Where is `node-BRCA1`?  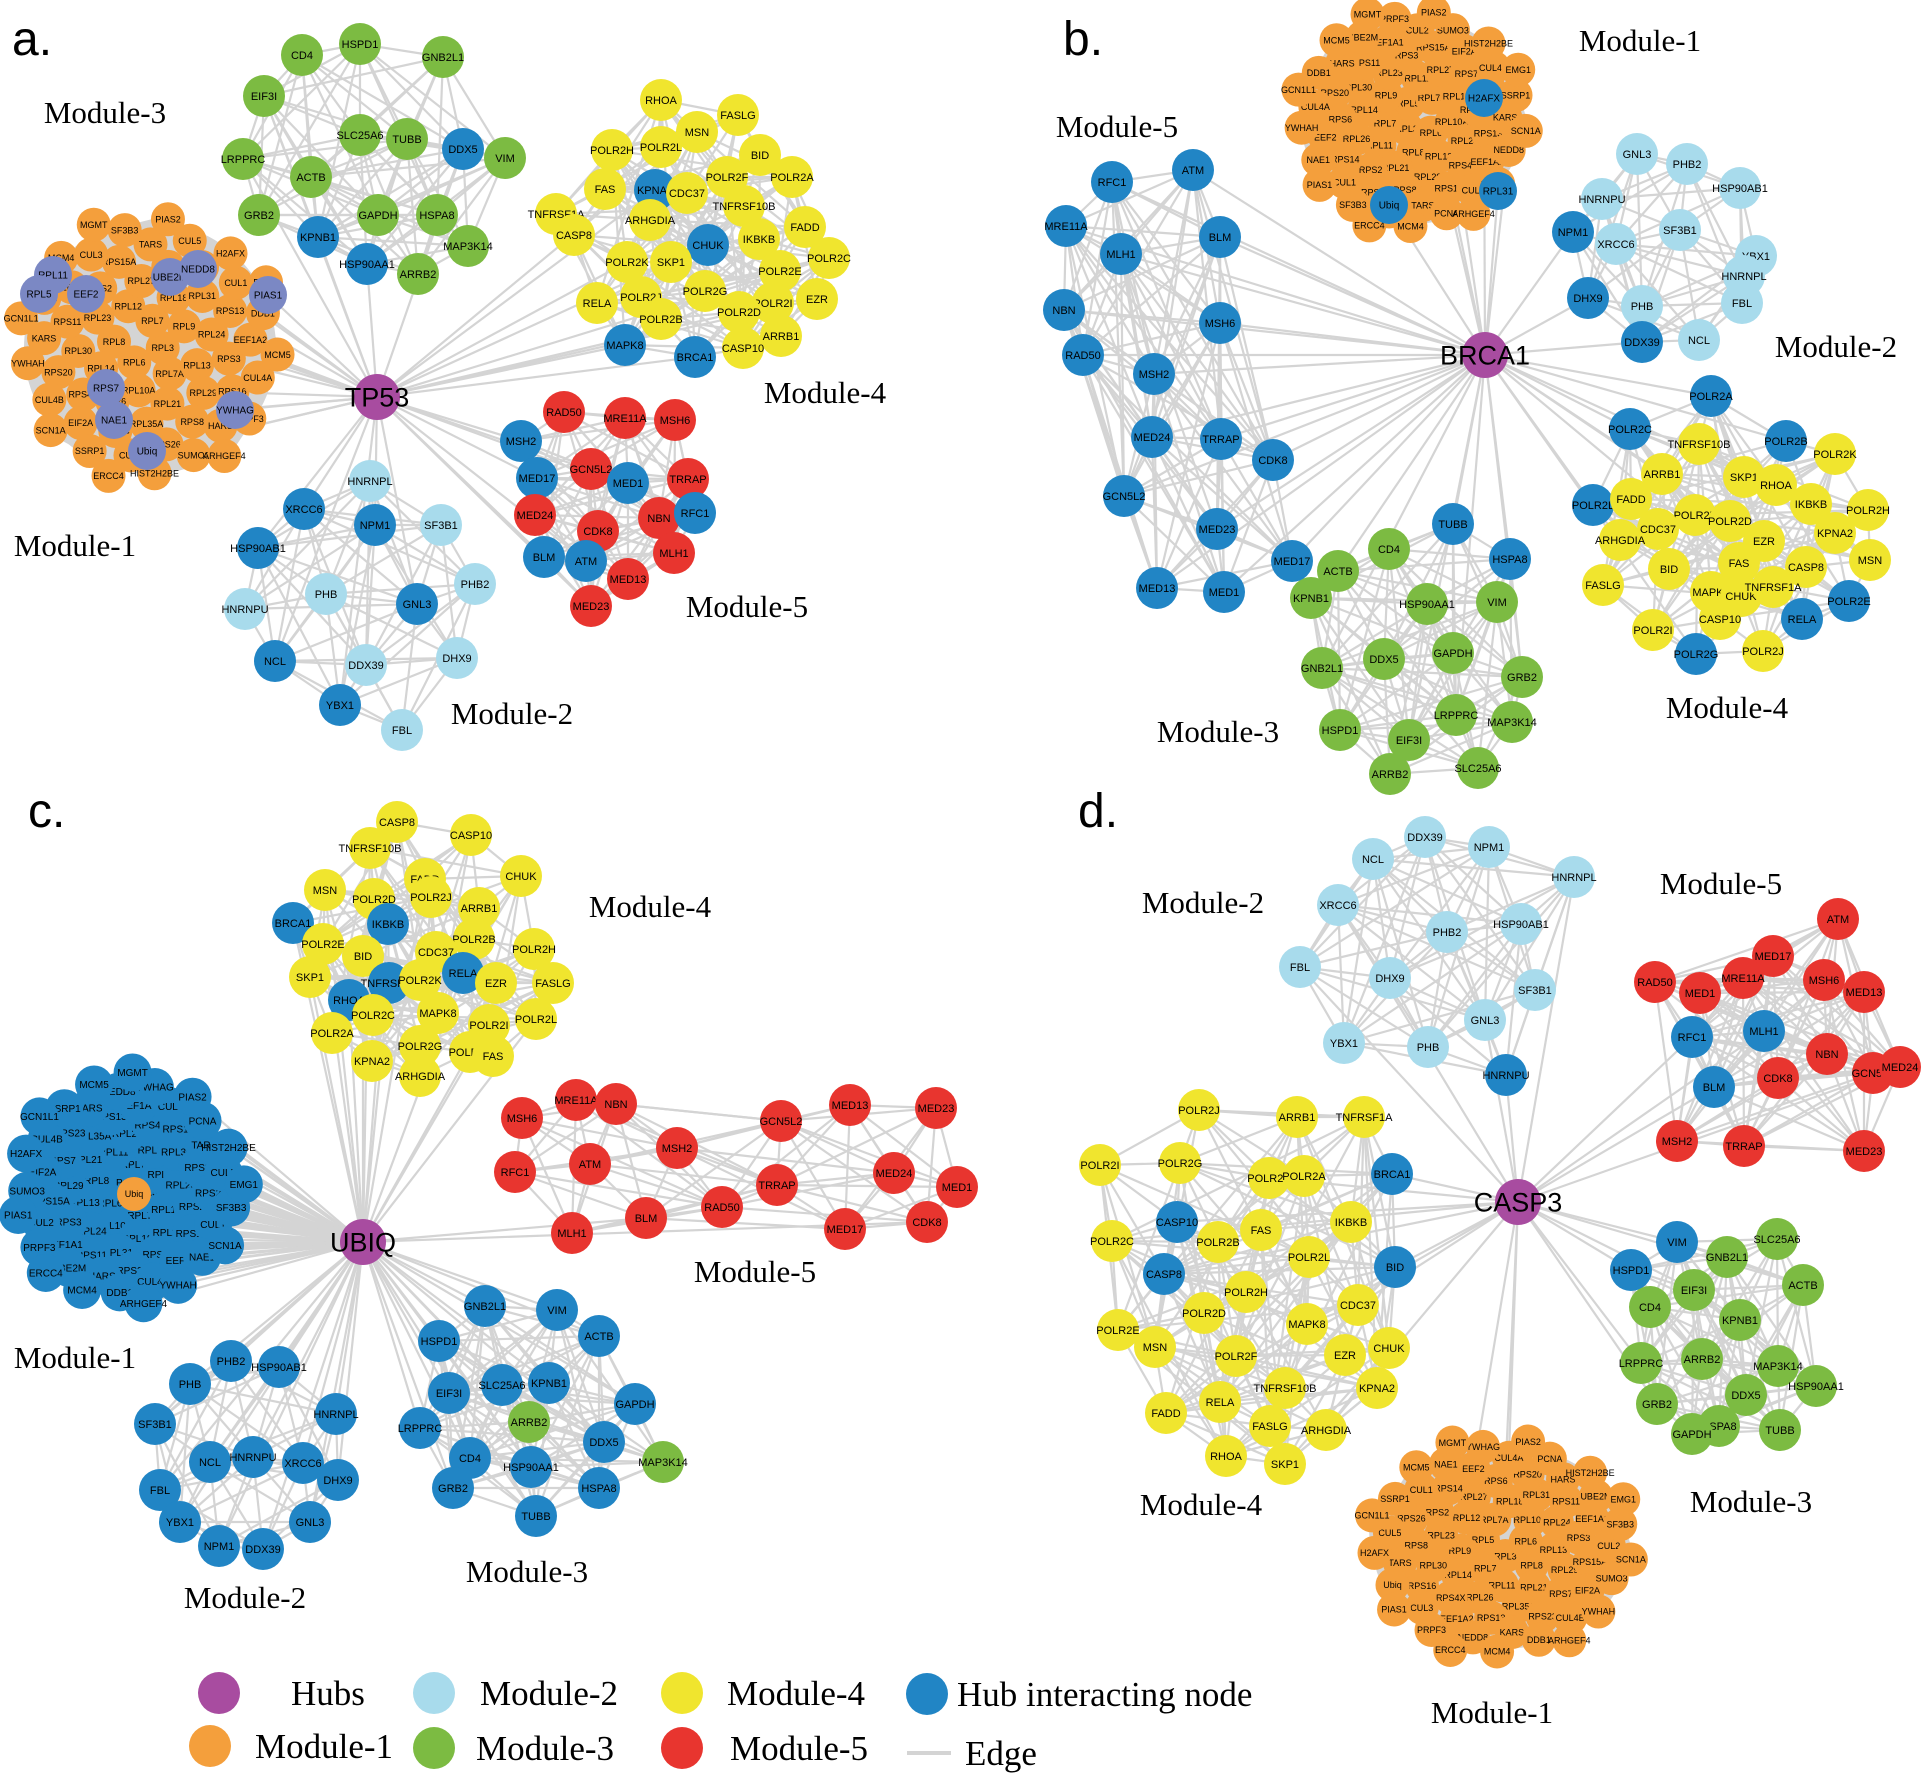 node-BRCA1 is located at coordinates (1392, 1174).